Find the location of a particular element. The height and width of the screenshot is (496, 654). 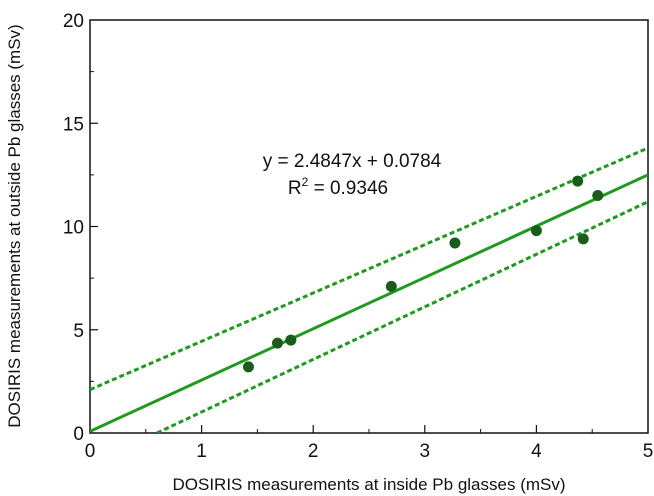

y-tick-label: 5 is located at coordinates (78, 331).